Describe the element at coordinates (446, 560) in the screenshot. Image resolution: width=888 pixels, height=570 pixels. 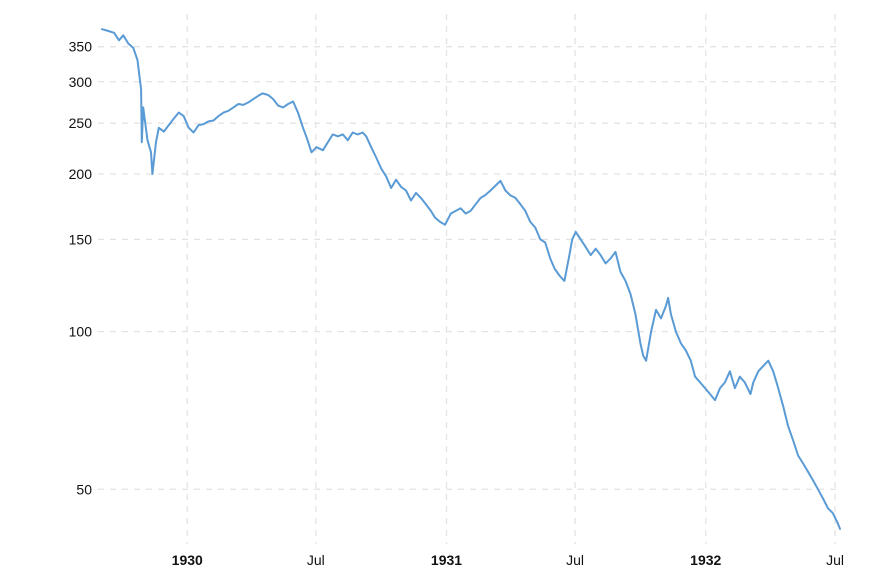
I see `x-tick-label-2: 1931` at that location.